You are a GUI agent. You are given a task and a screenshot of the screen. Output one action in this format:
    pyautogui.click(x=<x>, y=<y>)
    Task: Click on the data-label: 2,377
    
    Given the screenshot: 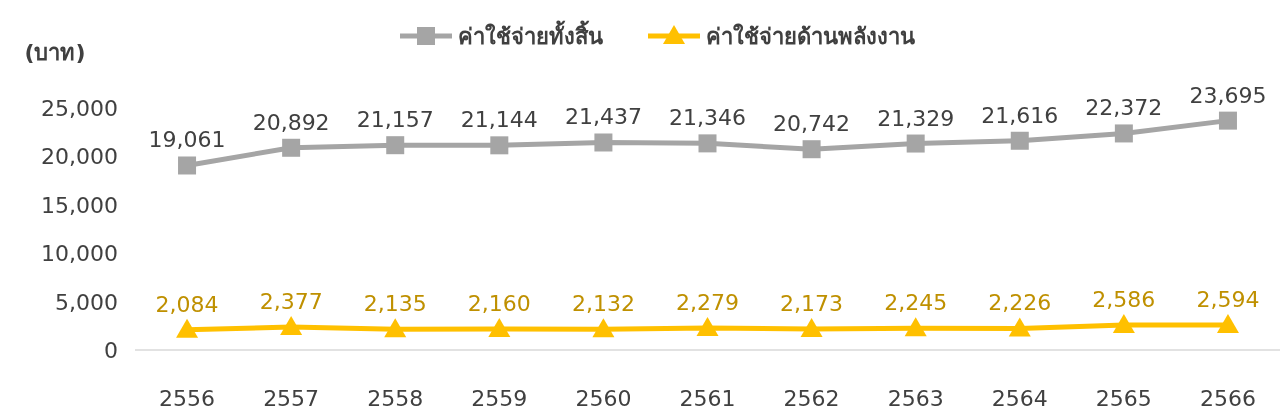 What is the action you would take?
    pyautogui.click(x=291, y=301)
    